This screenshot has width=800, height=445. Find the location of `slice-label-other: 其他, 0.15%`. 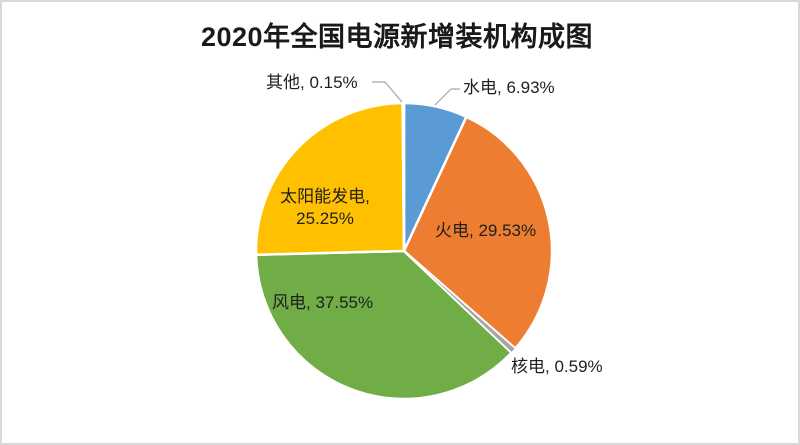

slice-label-other: 其他, 0.15% is located at coordinates (312, 82).